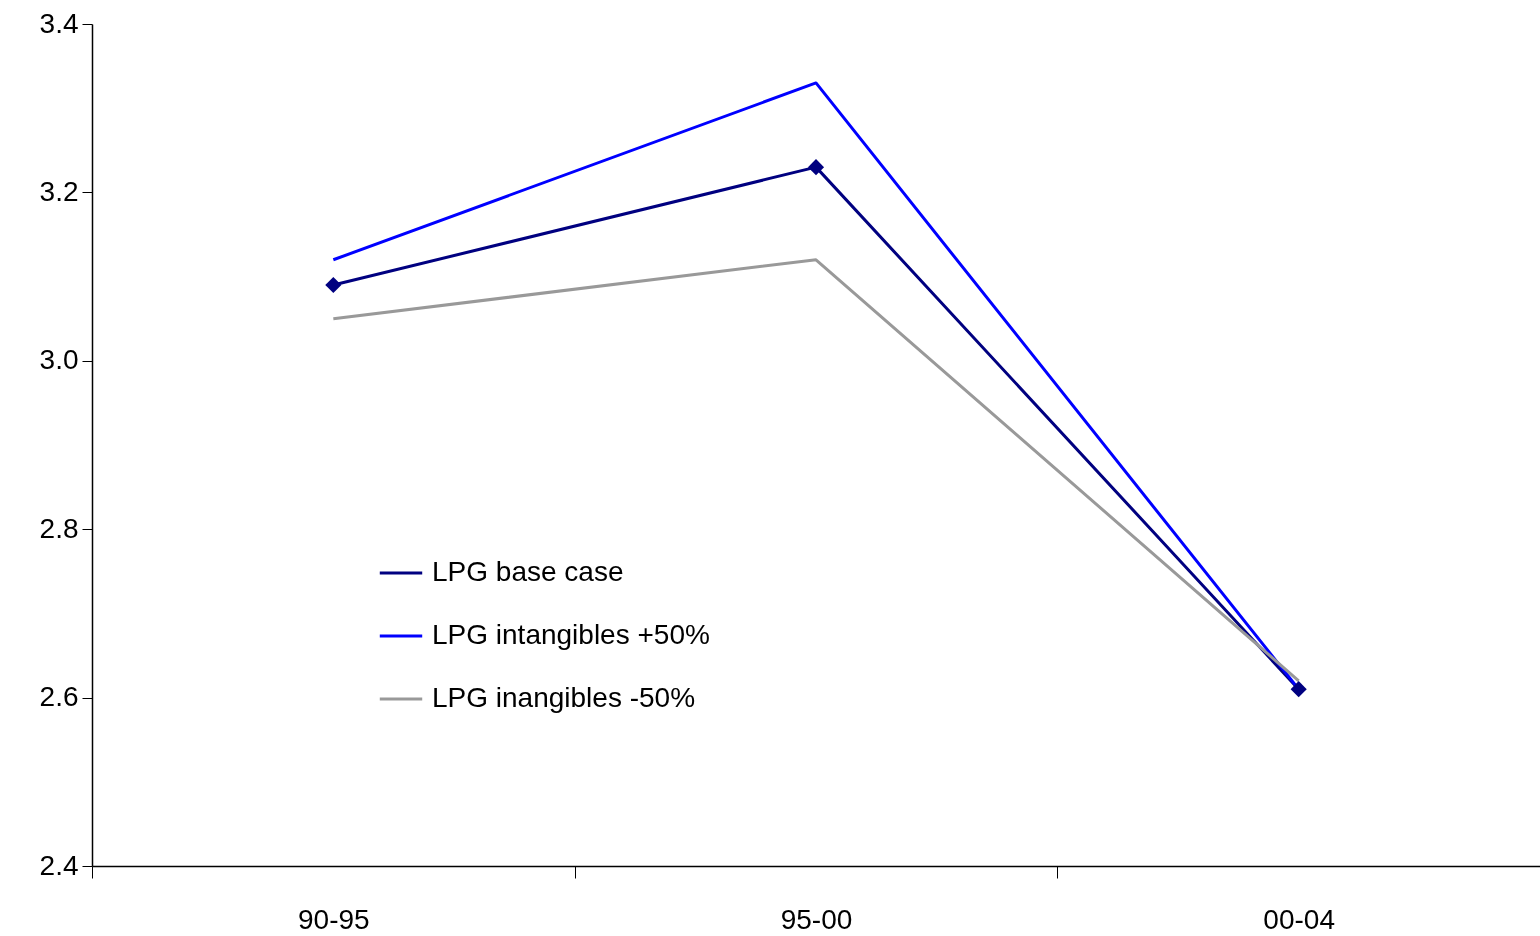 The height and width of the screenshot is (936, 1540). What do you see at coordinates (59, 23) in the screenshot?
I see `y-tick-label: 3.4` at bounding box center [59, 23].